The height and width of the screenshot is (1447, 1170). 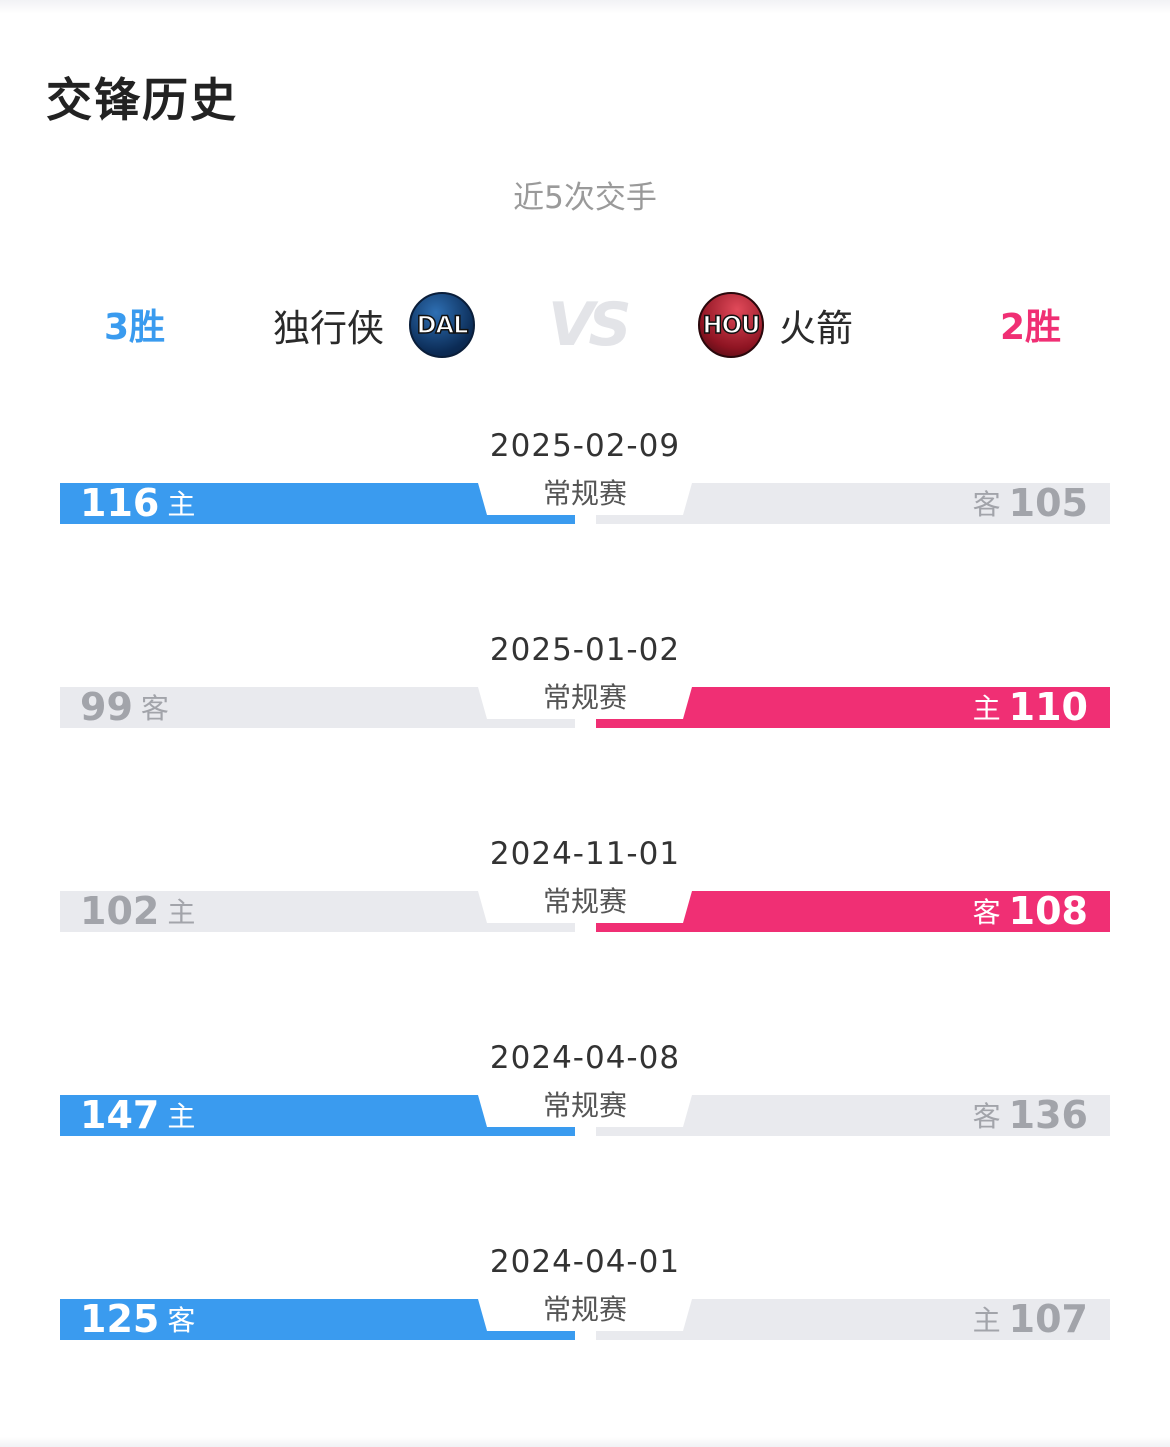 What do you see at coordinates (120, 1115) in the screenshot?
I see `dal-score-value: 147` at bounding box center [120, 1115].